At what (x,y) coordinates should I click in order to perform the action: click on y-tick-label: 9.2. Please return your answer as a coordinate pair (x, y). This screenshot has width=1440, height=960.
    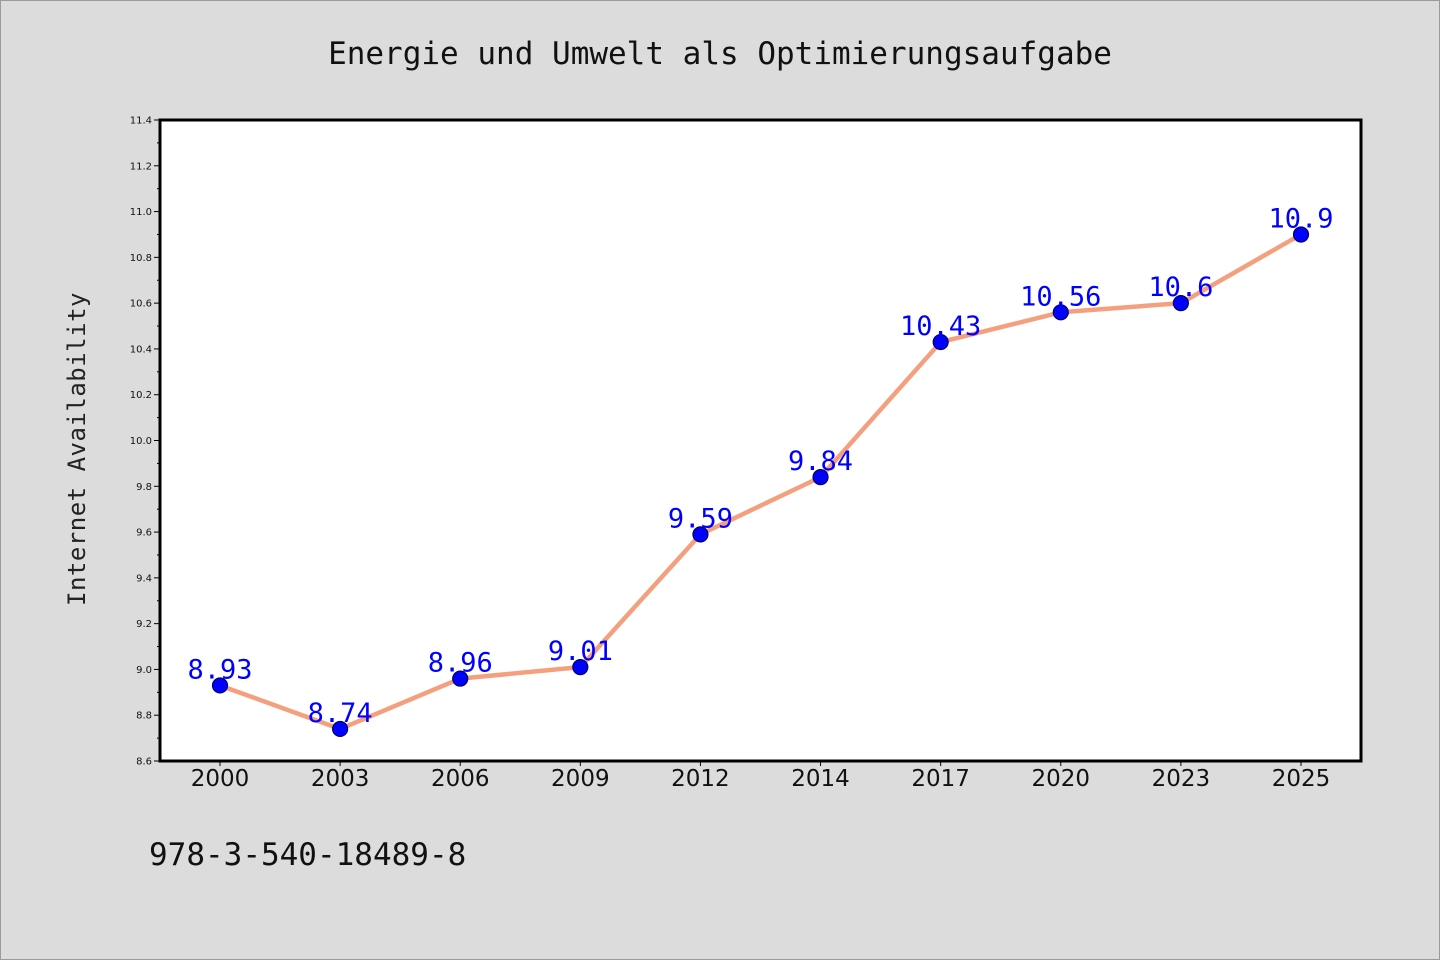
    Looking at the image, I should click on (144, 624).